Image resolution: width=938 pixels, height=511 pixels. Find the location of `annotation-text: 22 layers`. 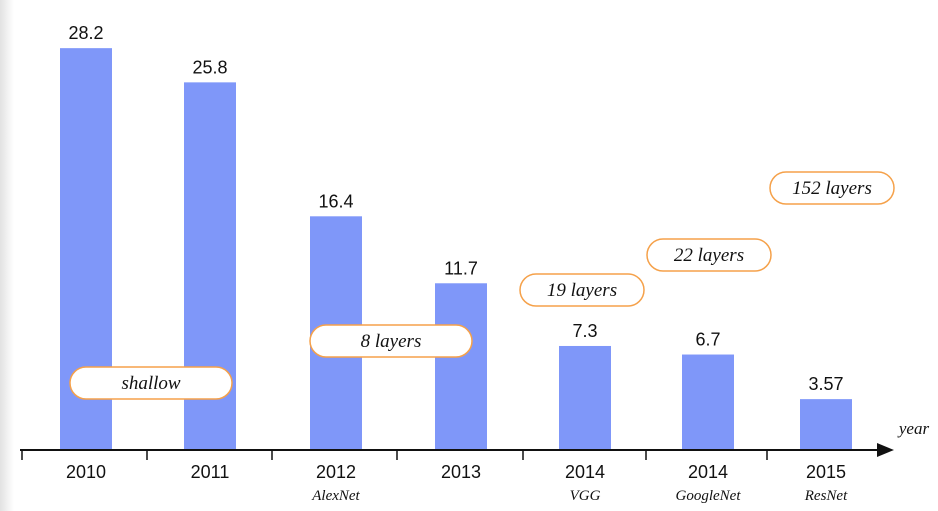

annotation-text: 22 layers is located at coordinates (709, 255).